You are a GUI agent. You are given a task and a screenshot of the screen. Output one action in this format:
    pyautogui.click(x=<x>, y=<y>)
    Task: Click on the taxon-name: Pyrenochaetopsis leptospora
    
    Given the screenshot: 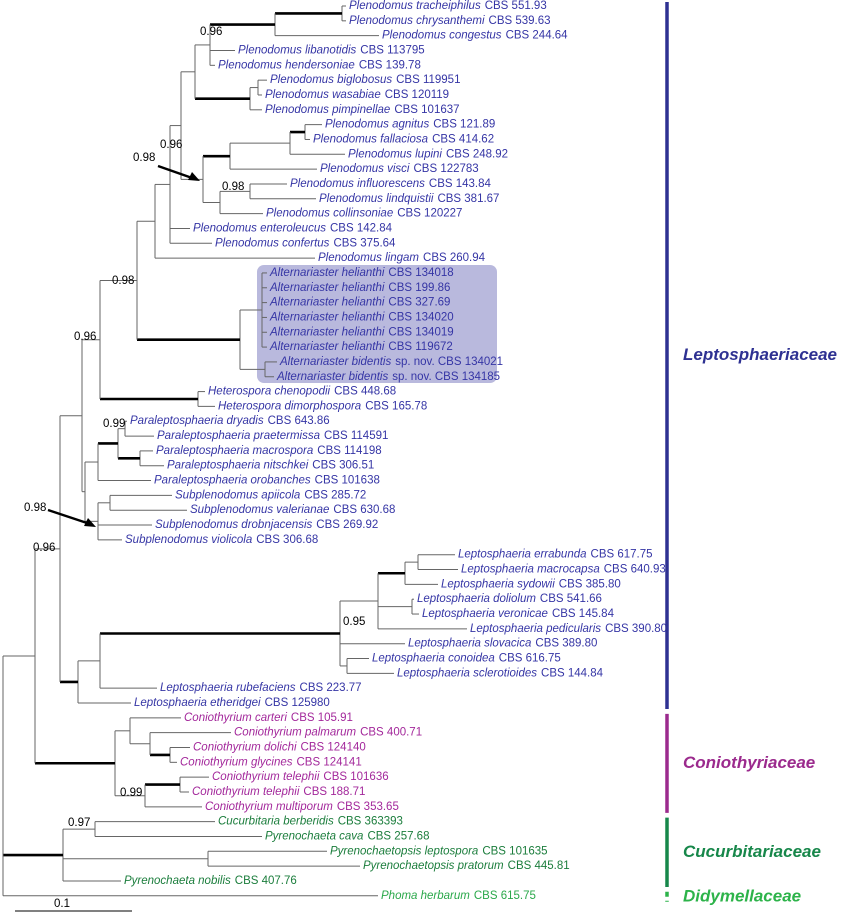 What is the action you would take?
    pyautogui.click(x=404, y=851)
    